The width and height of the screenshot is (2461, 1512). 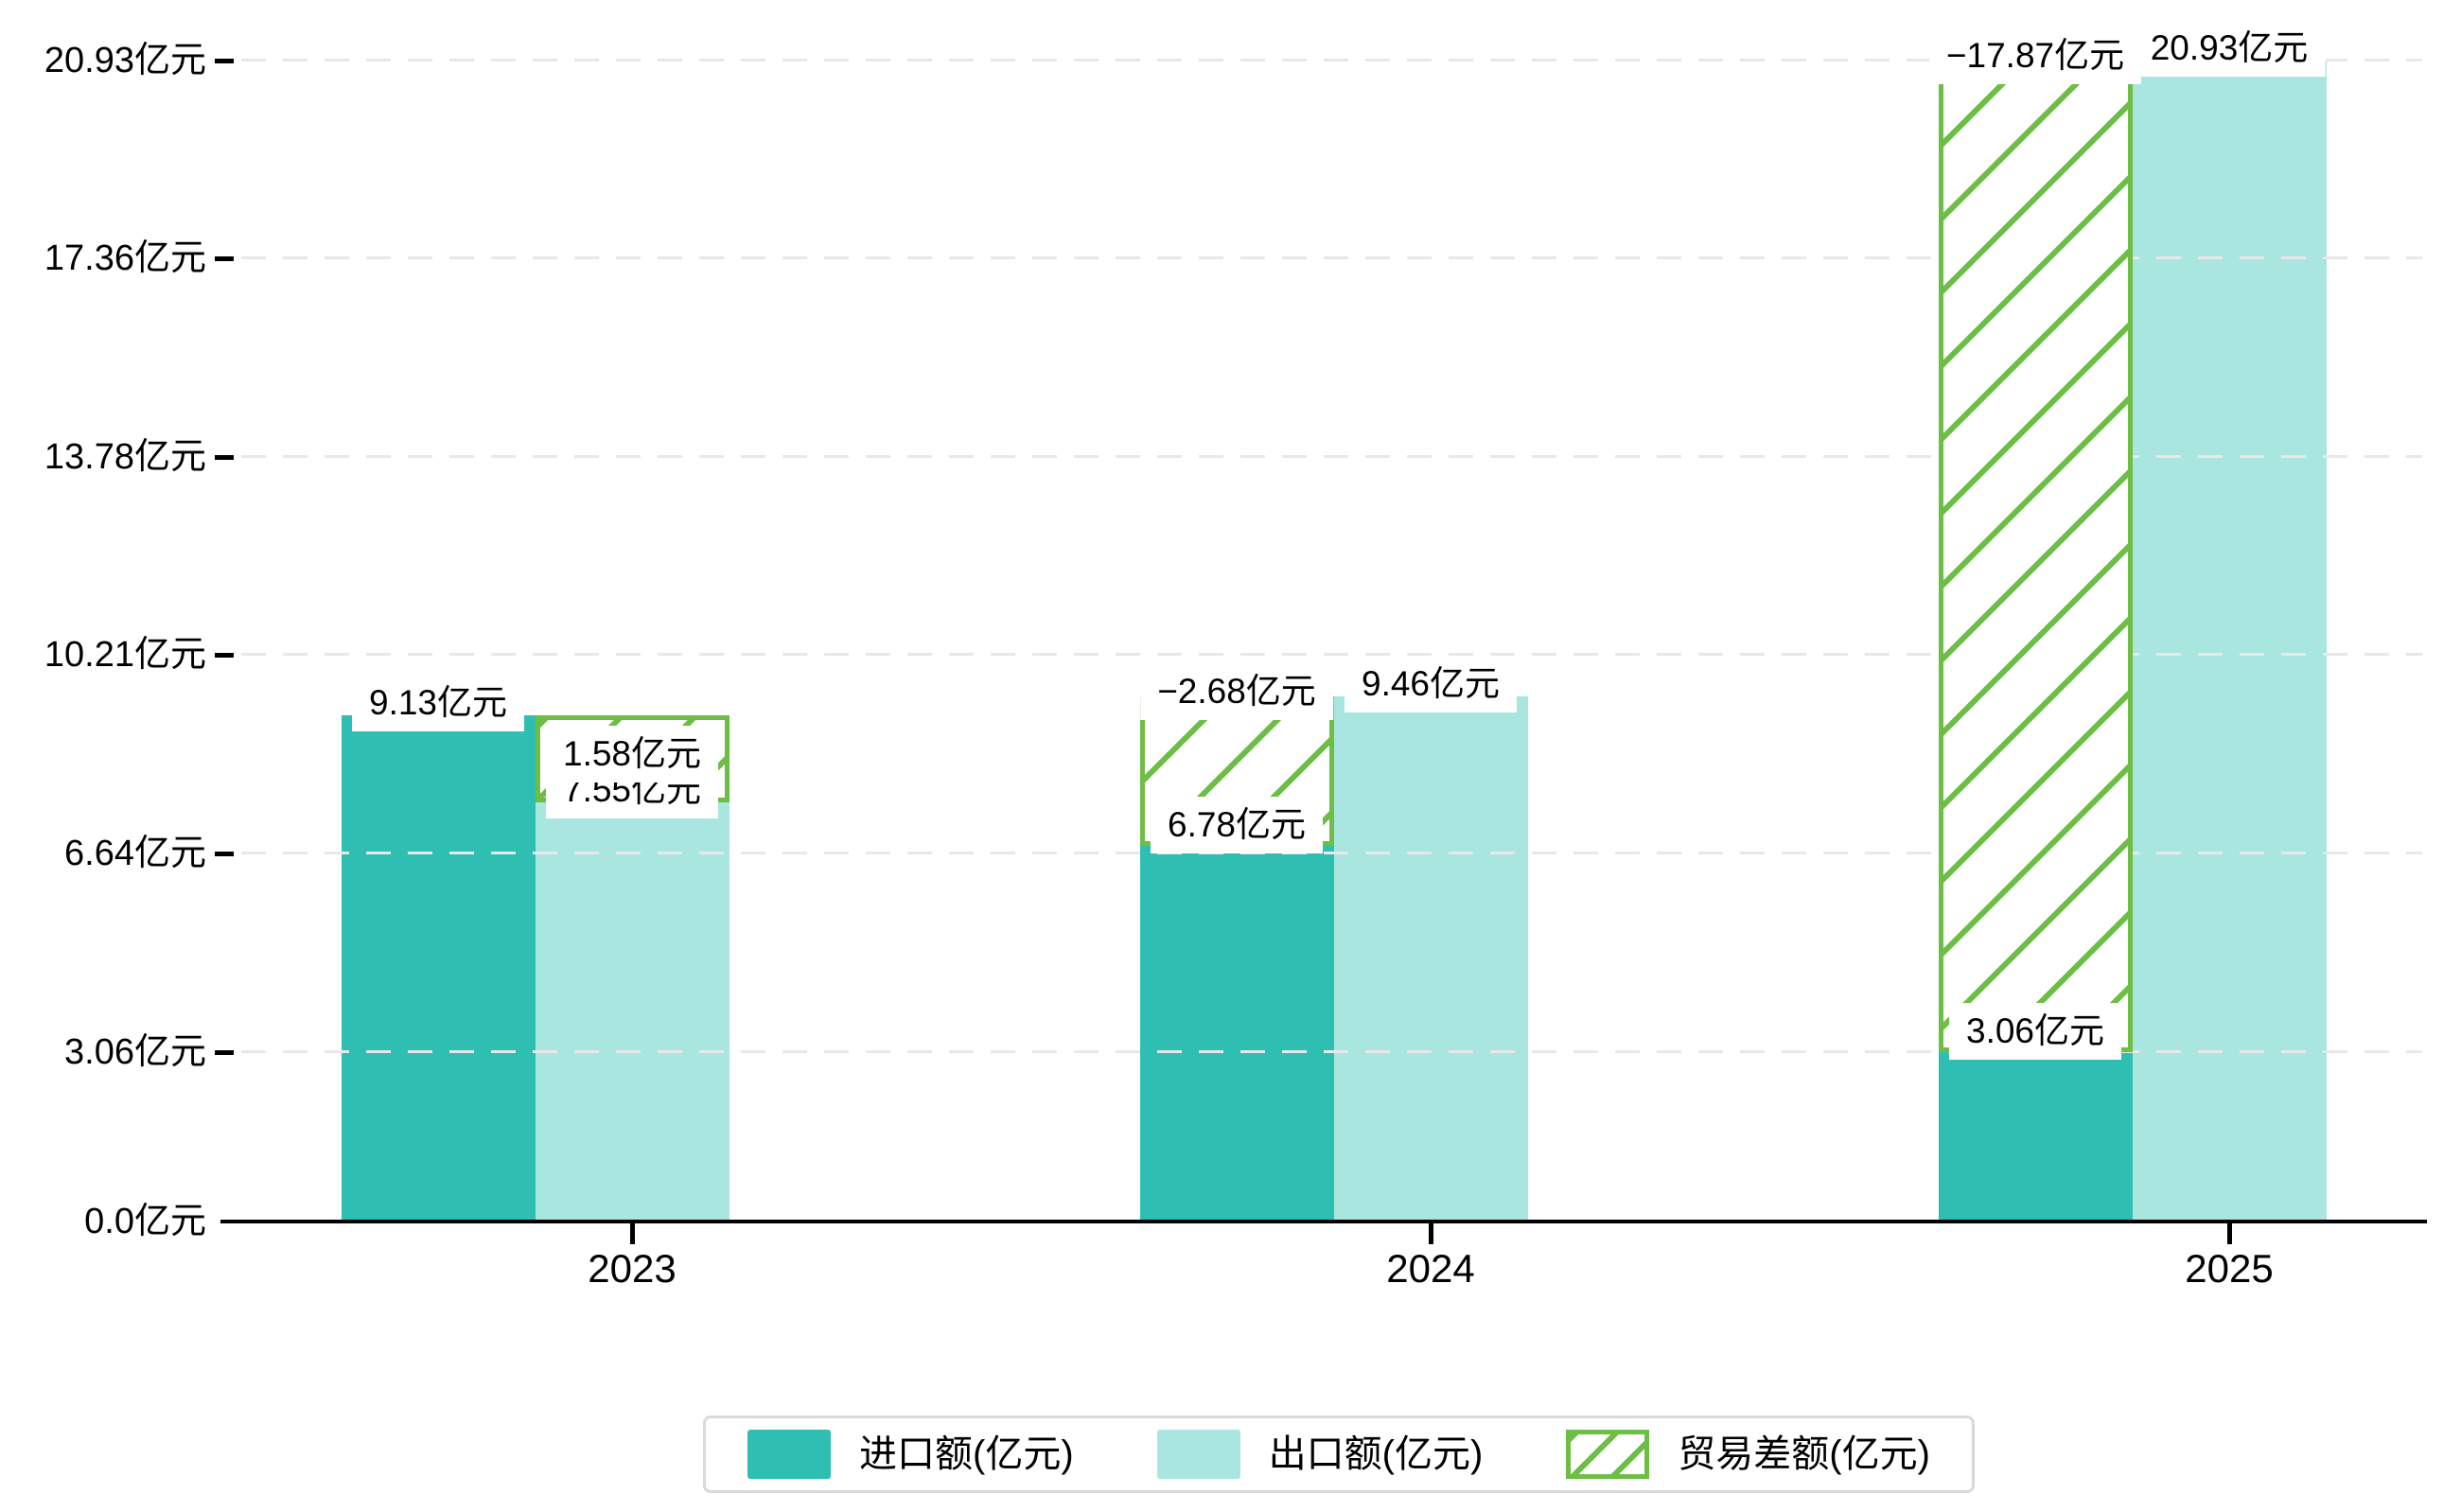 I want to click on legend: 进口额(亿元) 出口额(亿元) 贸易差额(亿元), so click(x=1339, y=1454).